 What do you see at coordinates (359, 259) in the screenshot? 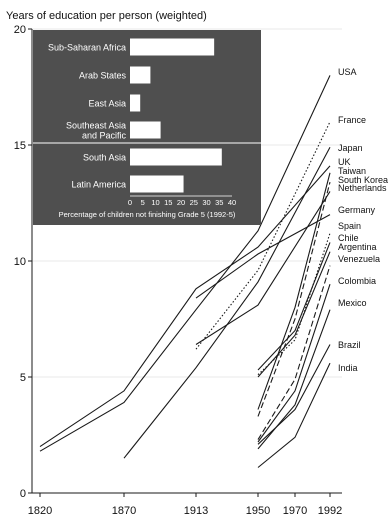
I see `series-label: Venezuela` at bounding box center [359, 259].